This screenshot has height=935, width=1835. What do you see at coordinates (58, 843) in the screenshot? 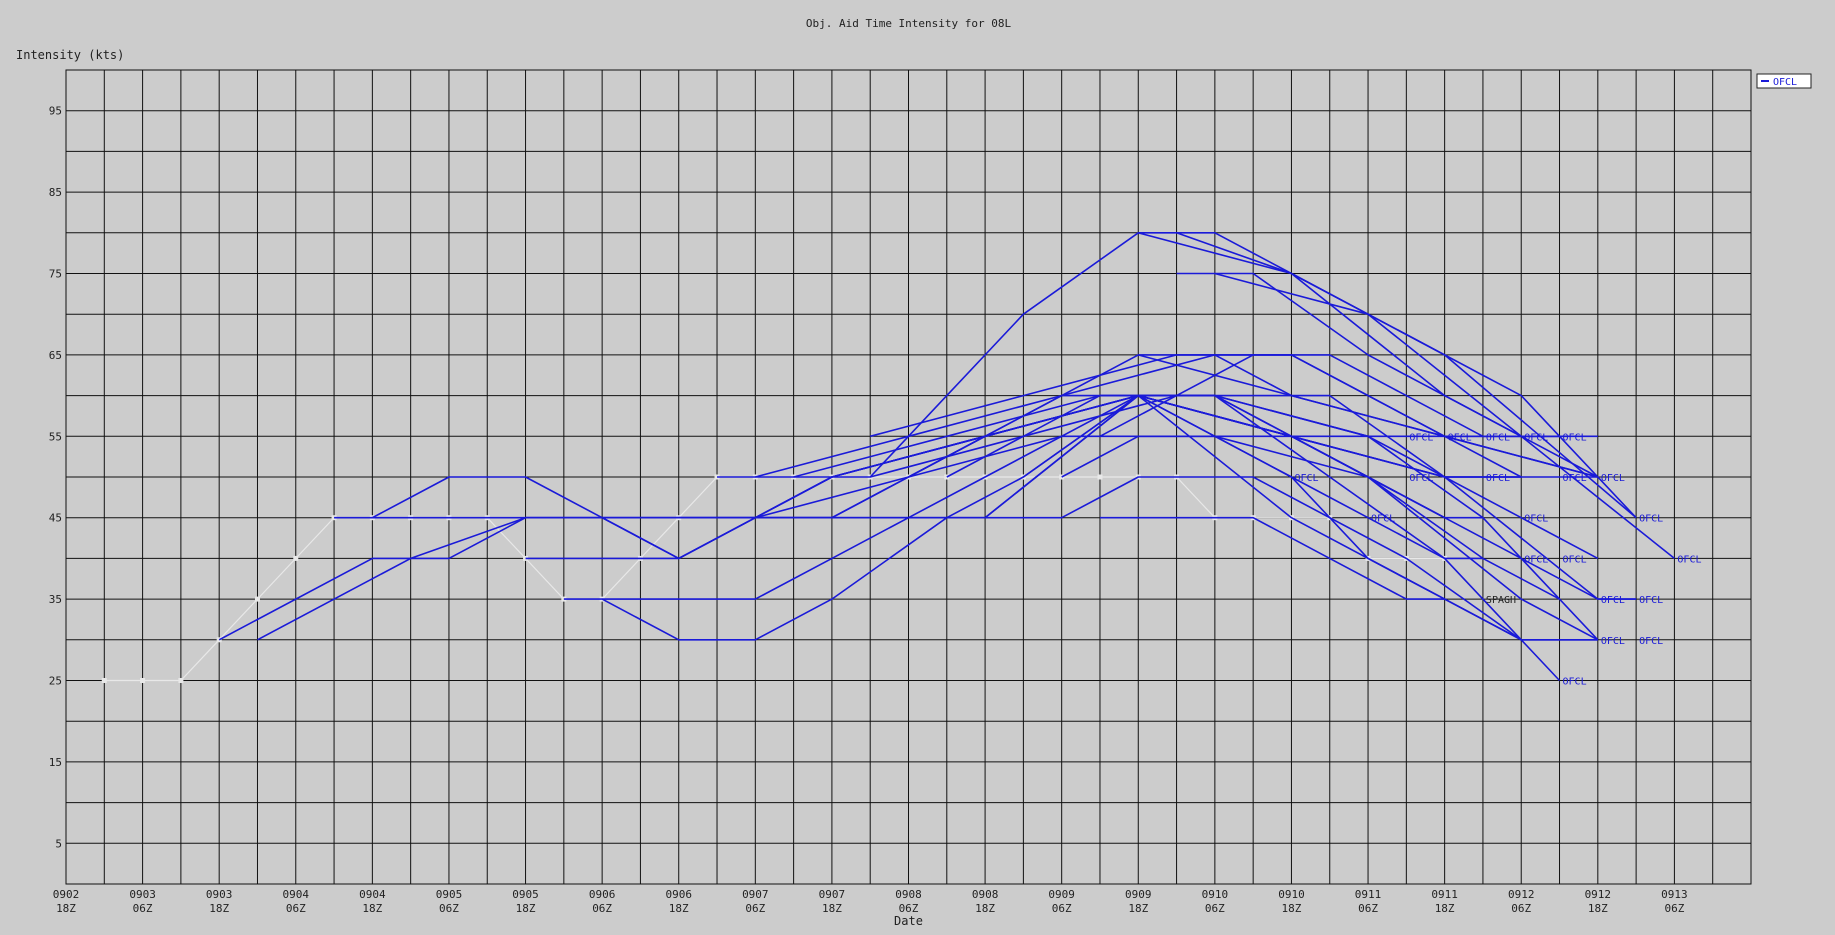
I see `y-tick-label: 5` at bounding box center [58, 843].